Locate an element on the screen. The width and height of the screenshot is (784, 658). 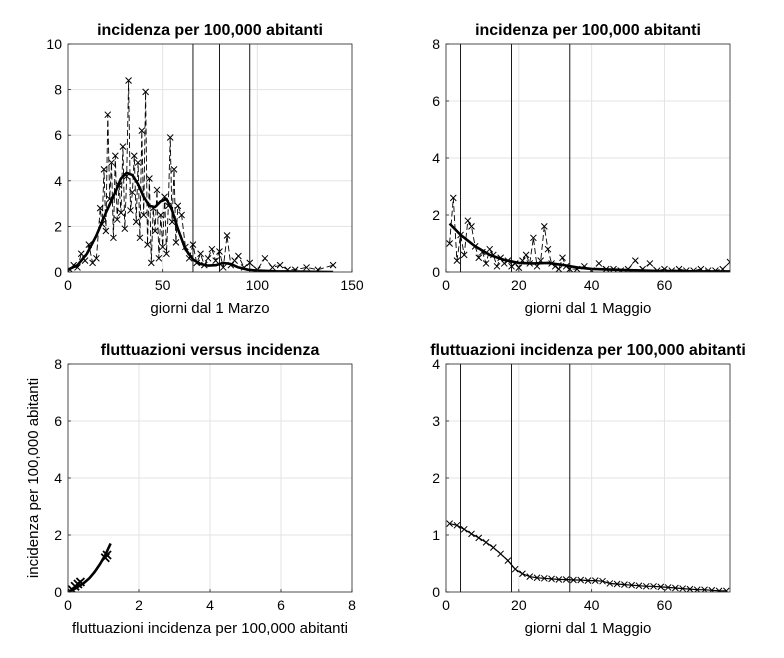
x-tick-label: 100 is located at coordinates (258, 285).